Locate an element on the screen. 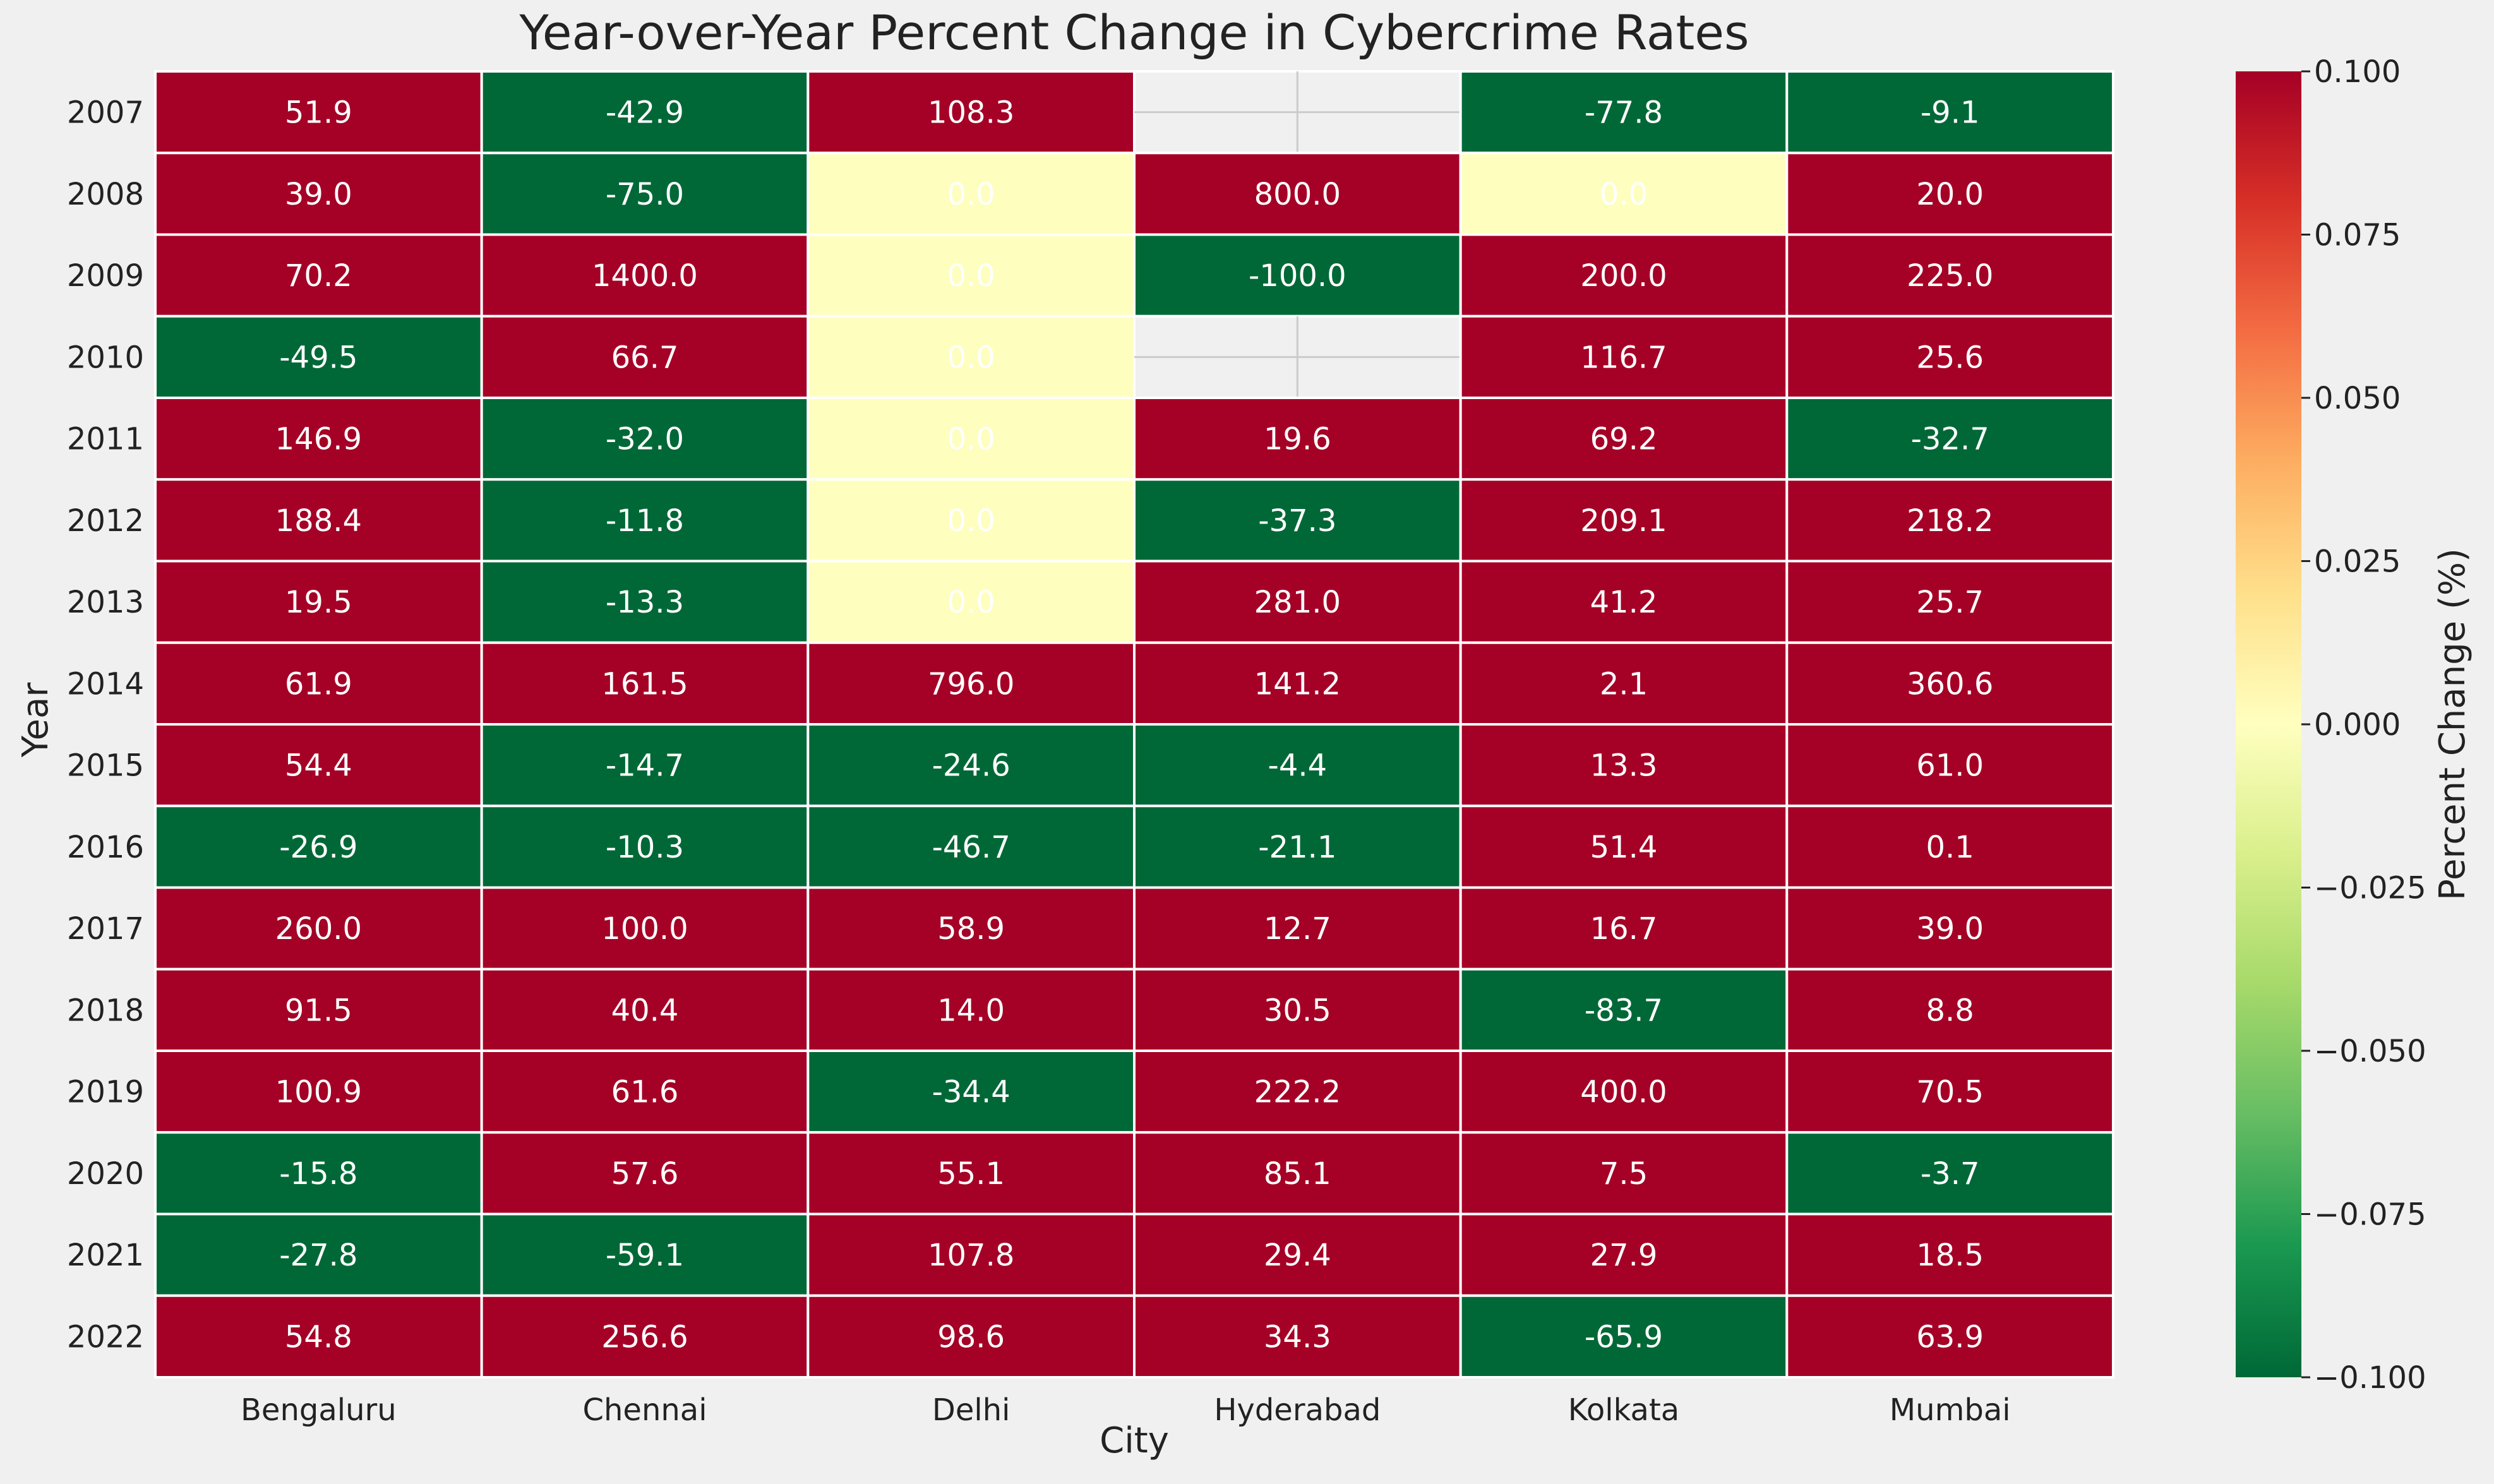 This screenshot has height=1484, width=2494. cell-value-label: -32.0 is located at coordinates (645, 439).